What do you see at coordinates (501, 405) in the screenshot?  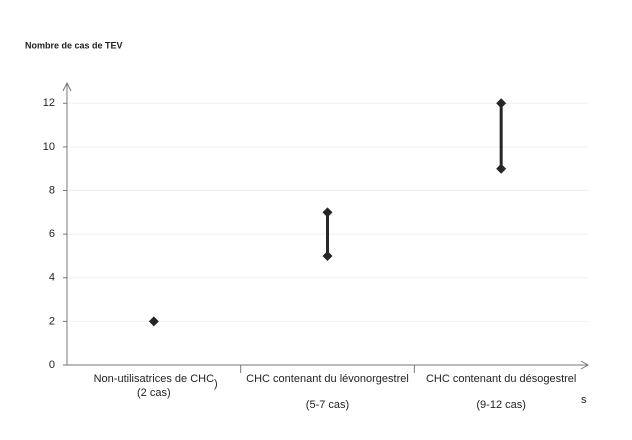 I see `x-tick-note: (9-12 cas)` at bounding box center [501, 405].